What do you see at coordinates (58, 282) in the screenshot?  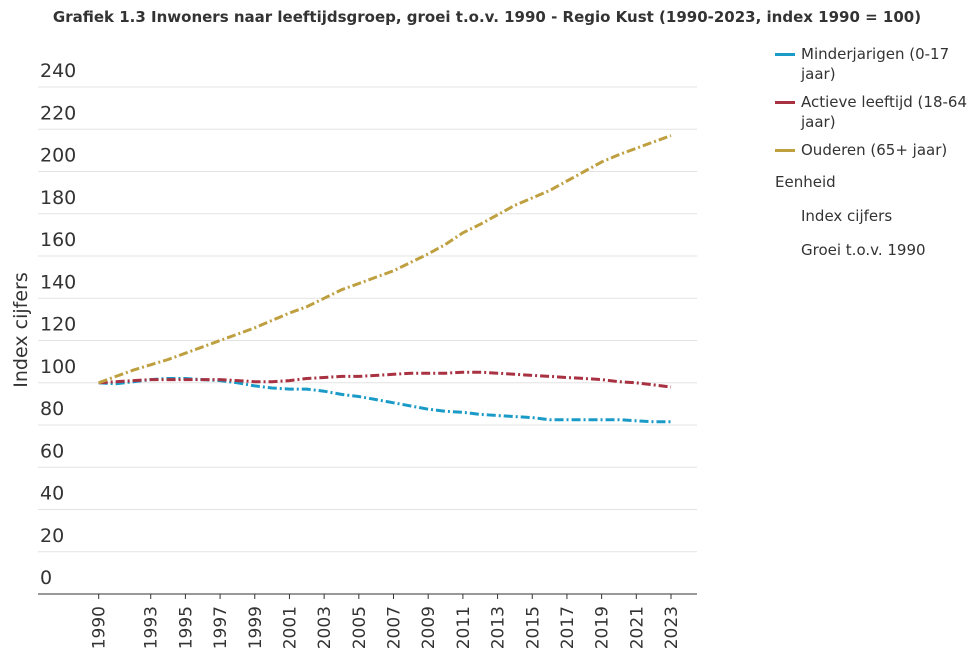 I see `y-tick-label: 140` at bounding box center [58, 282].